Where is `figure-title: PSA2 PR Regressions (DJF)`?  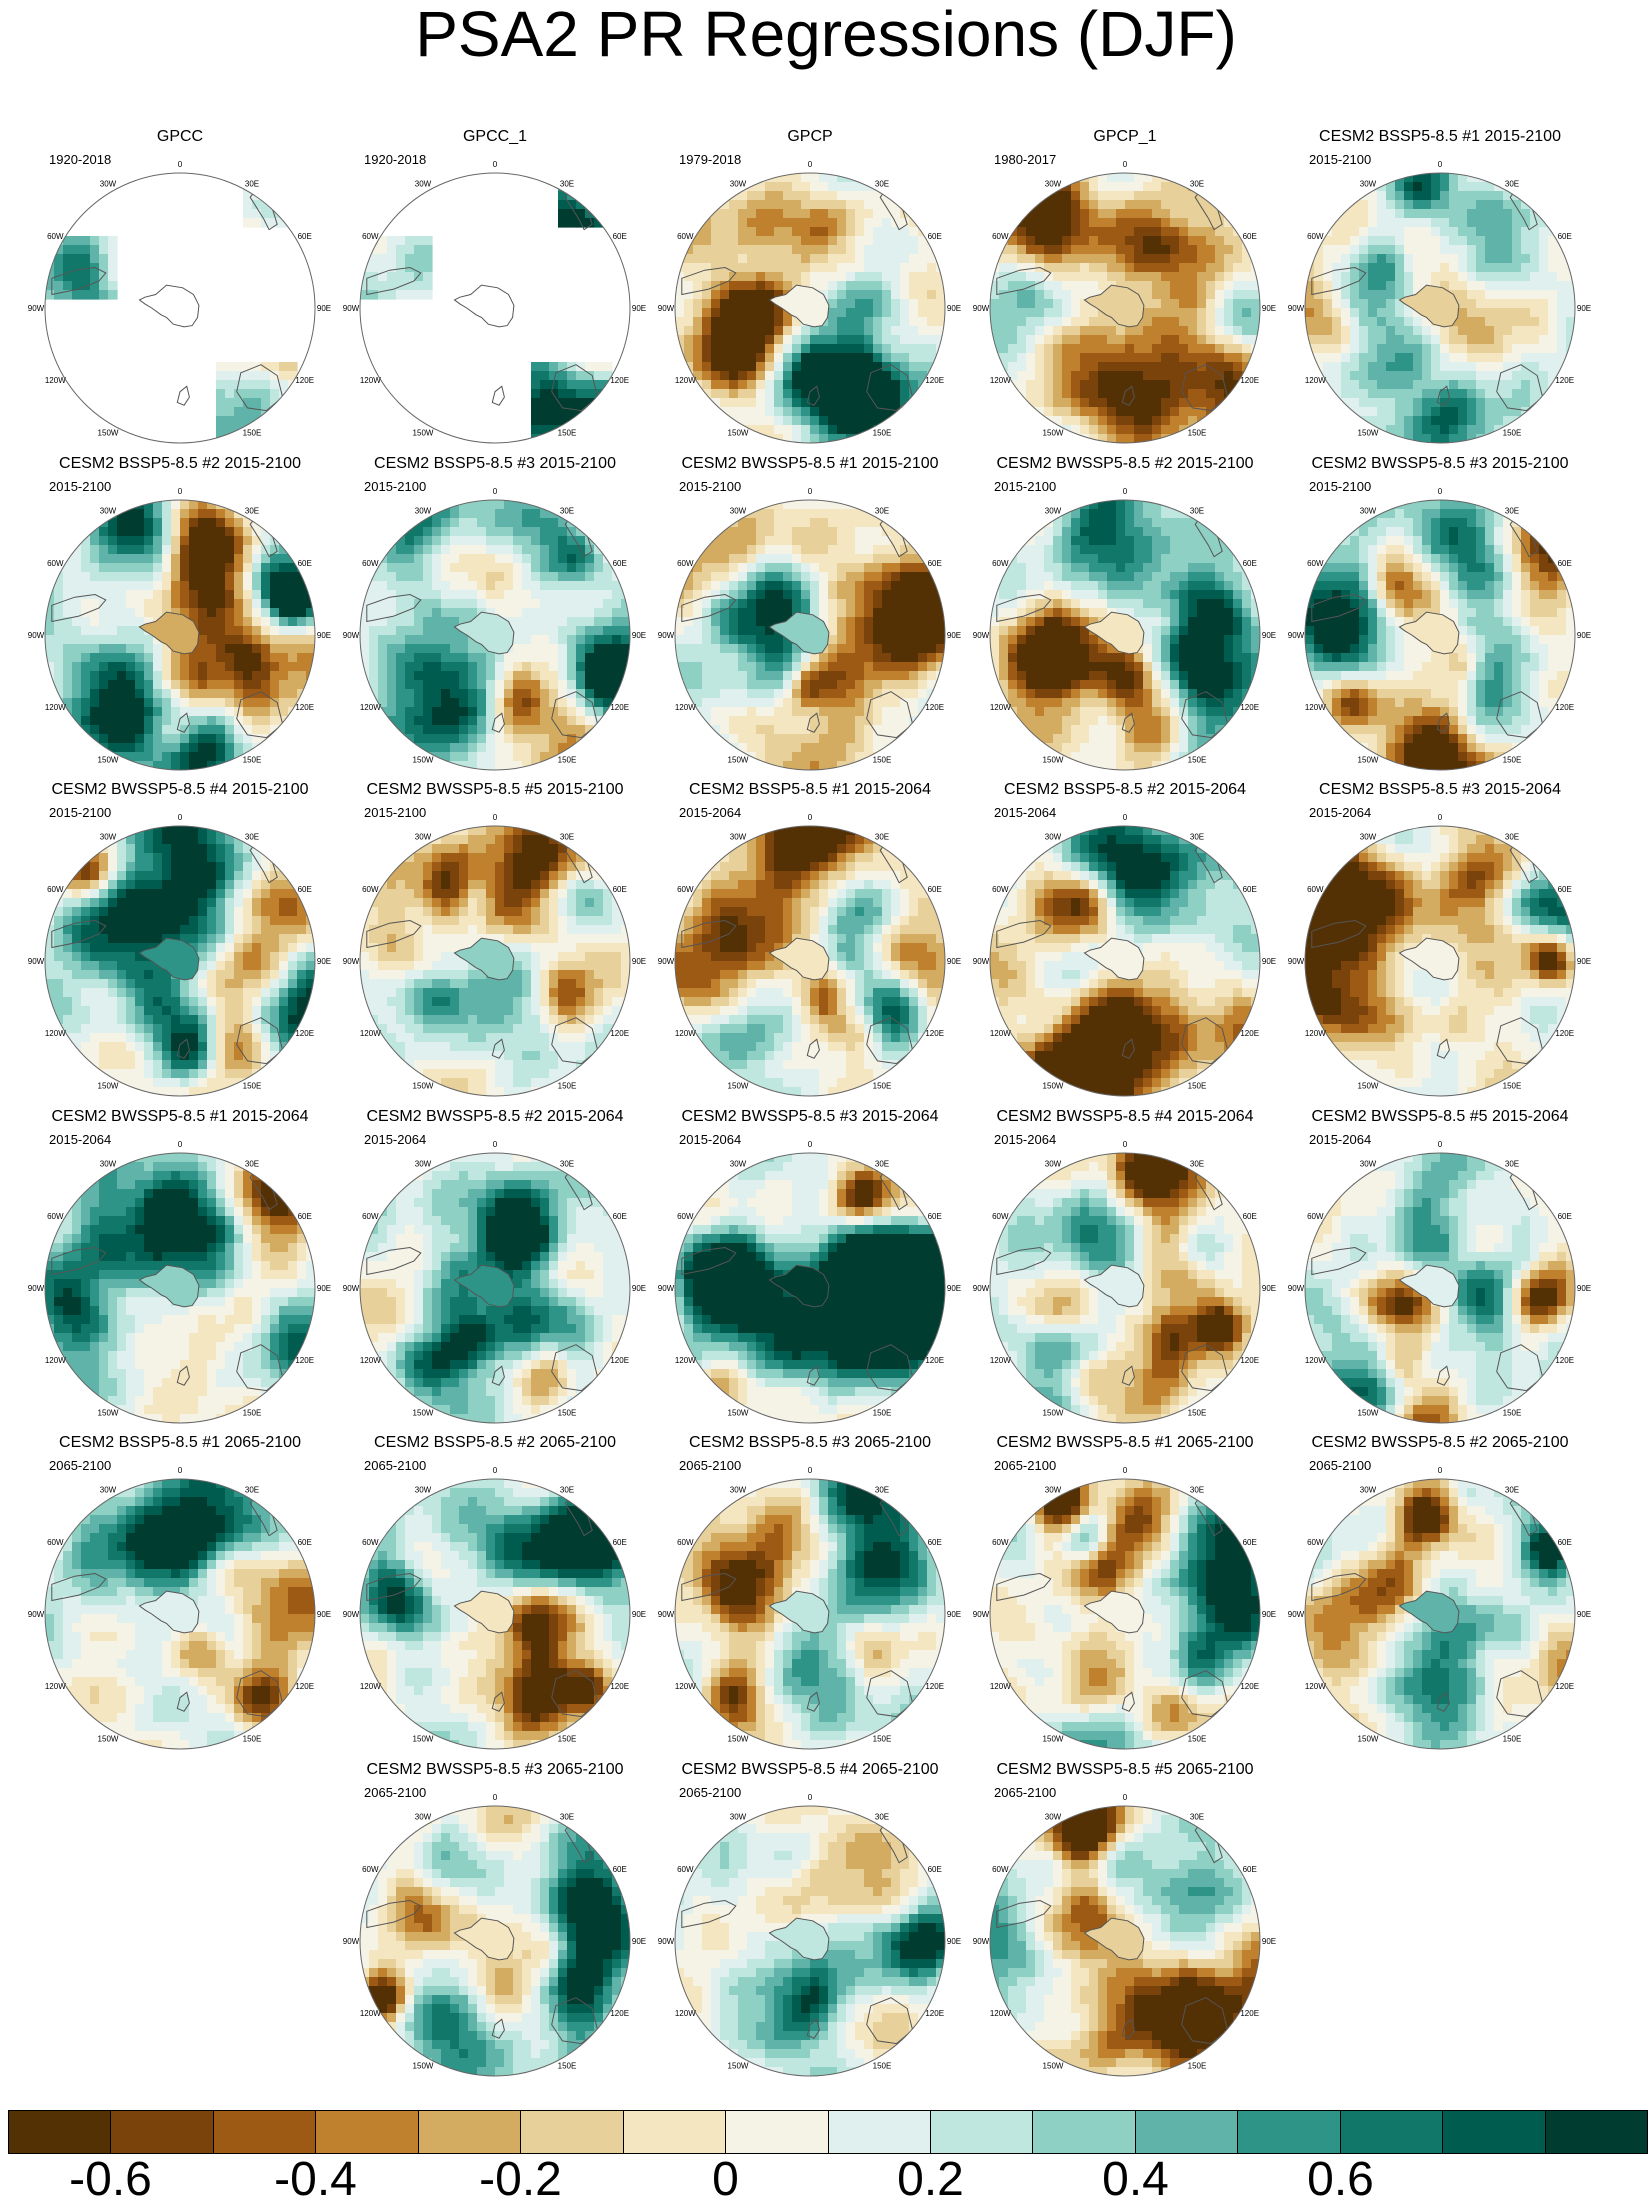 figure-title: PSA2 PR Regressions (DJF) is located at coordinates (826, 37).